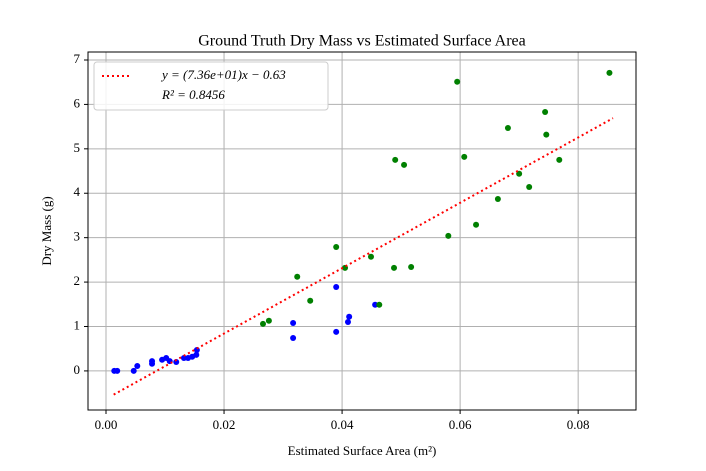  What do you see at coordinates (77, 369) in the screenshot?
I see `y-tick-label: 0` at bounding box center [77, 369].